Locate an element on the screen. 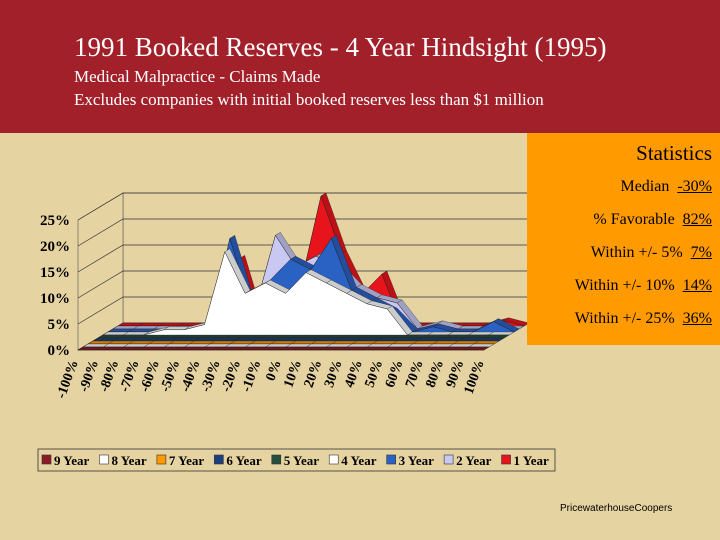 The image size is (720, 540). statistic-value: -30% is located at coordinates (694, 186).